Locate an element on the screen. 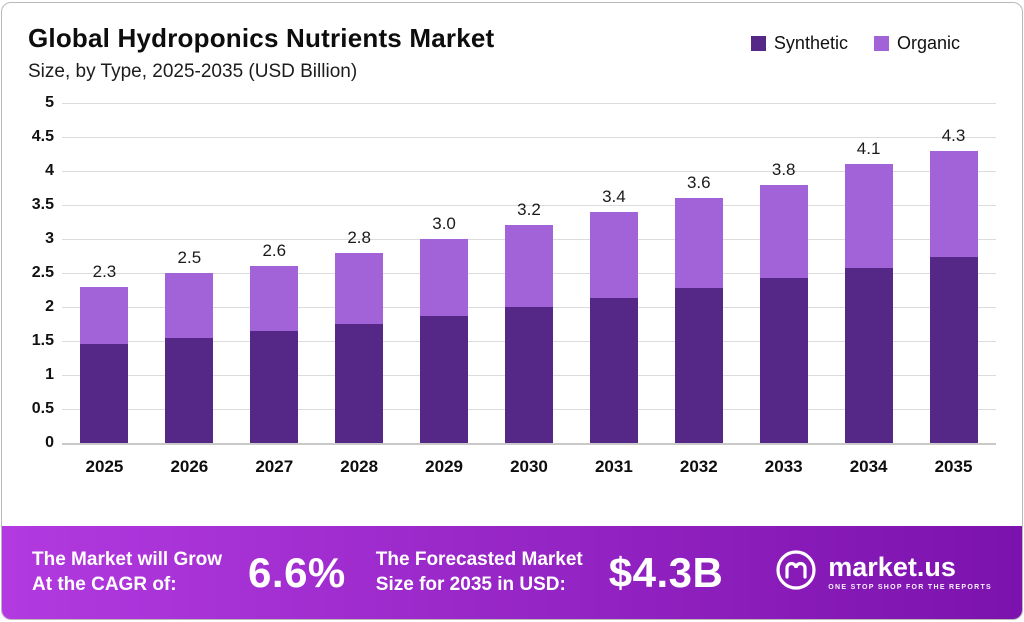 The image size is (1024, 622). bar-2033: 3.8 is located at coordinates (783, 301).